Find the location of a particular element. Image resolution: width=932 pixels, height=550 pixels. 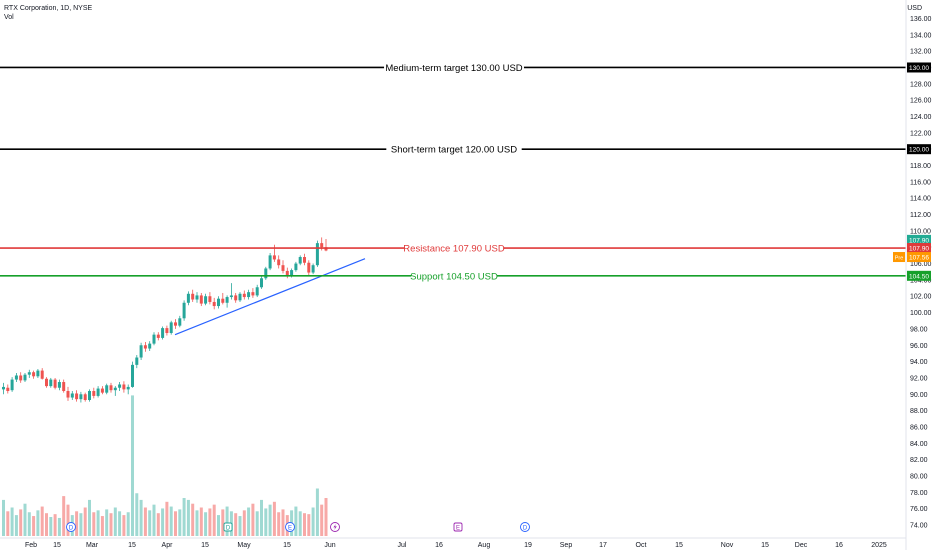

pre-market-price-badge is located at coordinates (919, 257).